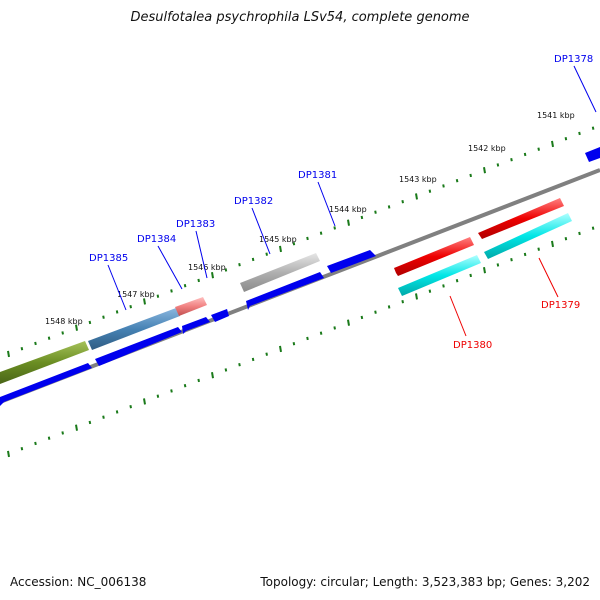 The image size is (600, 600). What do you see at coordinates (191, 306) in the screenshot?
I see `gene-dp1383-bar` at bounding box center [191, 306].